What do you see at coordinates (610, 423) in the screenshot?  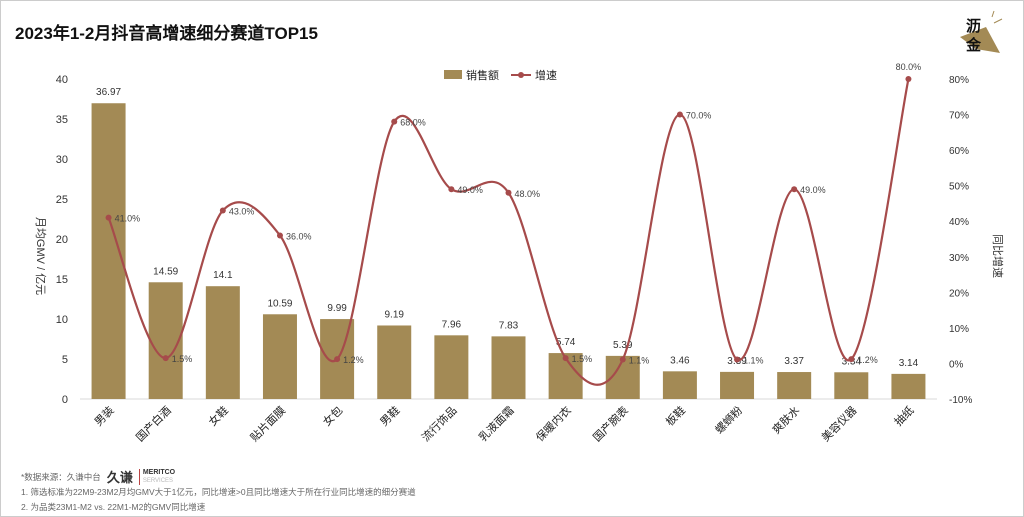 I see `category-label: 国产腕表` at bounding box center [610, 423].